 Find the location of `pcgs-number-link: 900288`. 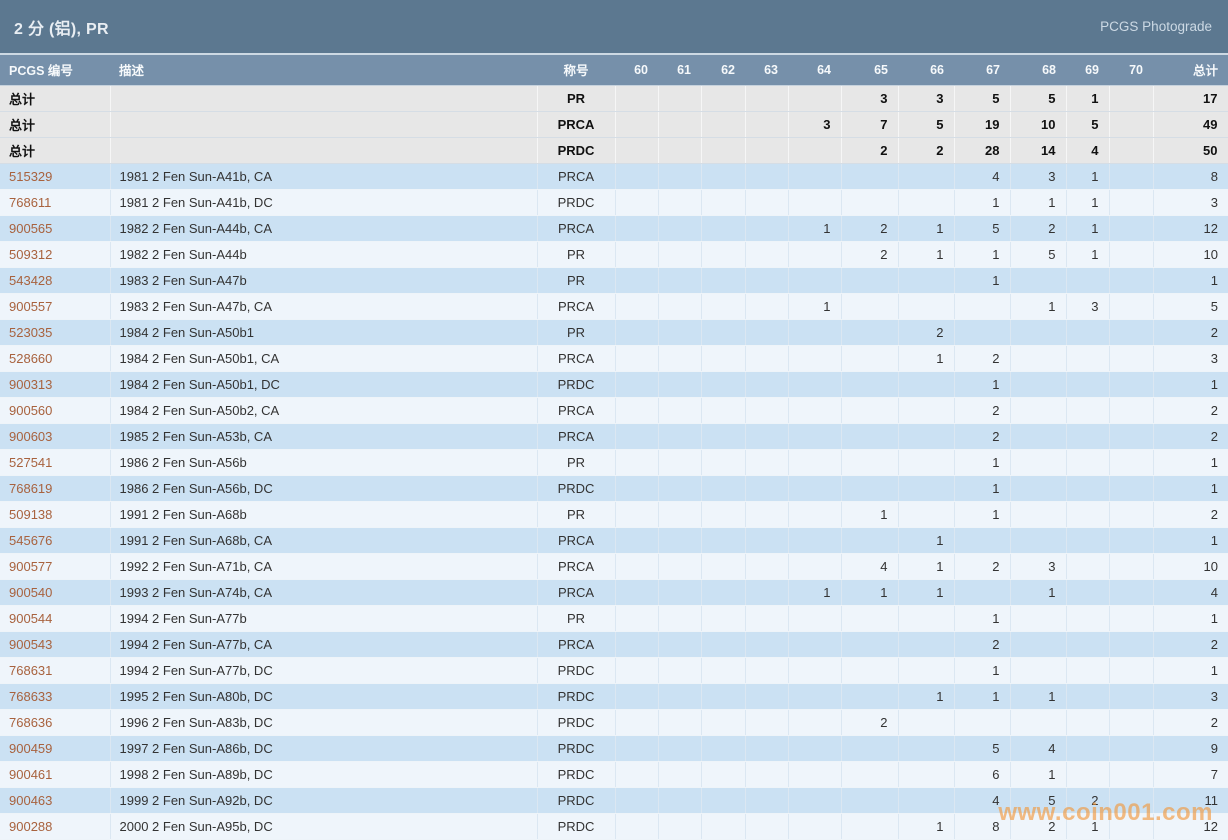

pcgs-number-link: 900288 is located at coordinates (31, 826).